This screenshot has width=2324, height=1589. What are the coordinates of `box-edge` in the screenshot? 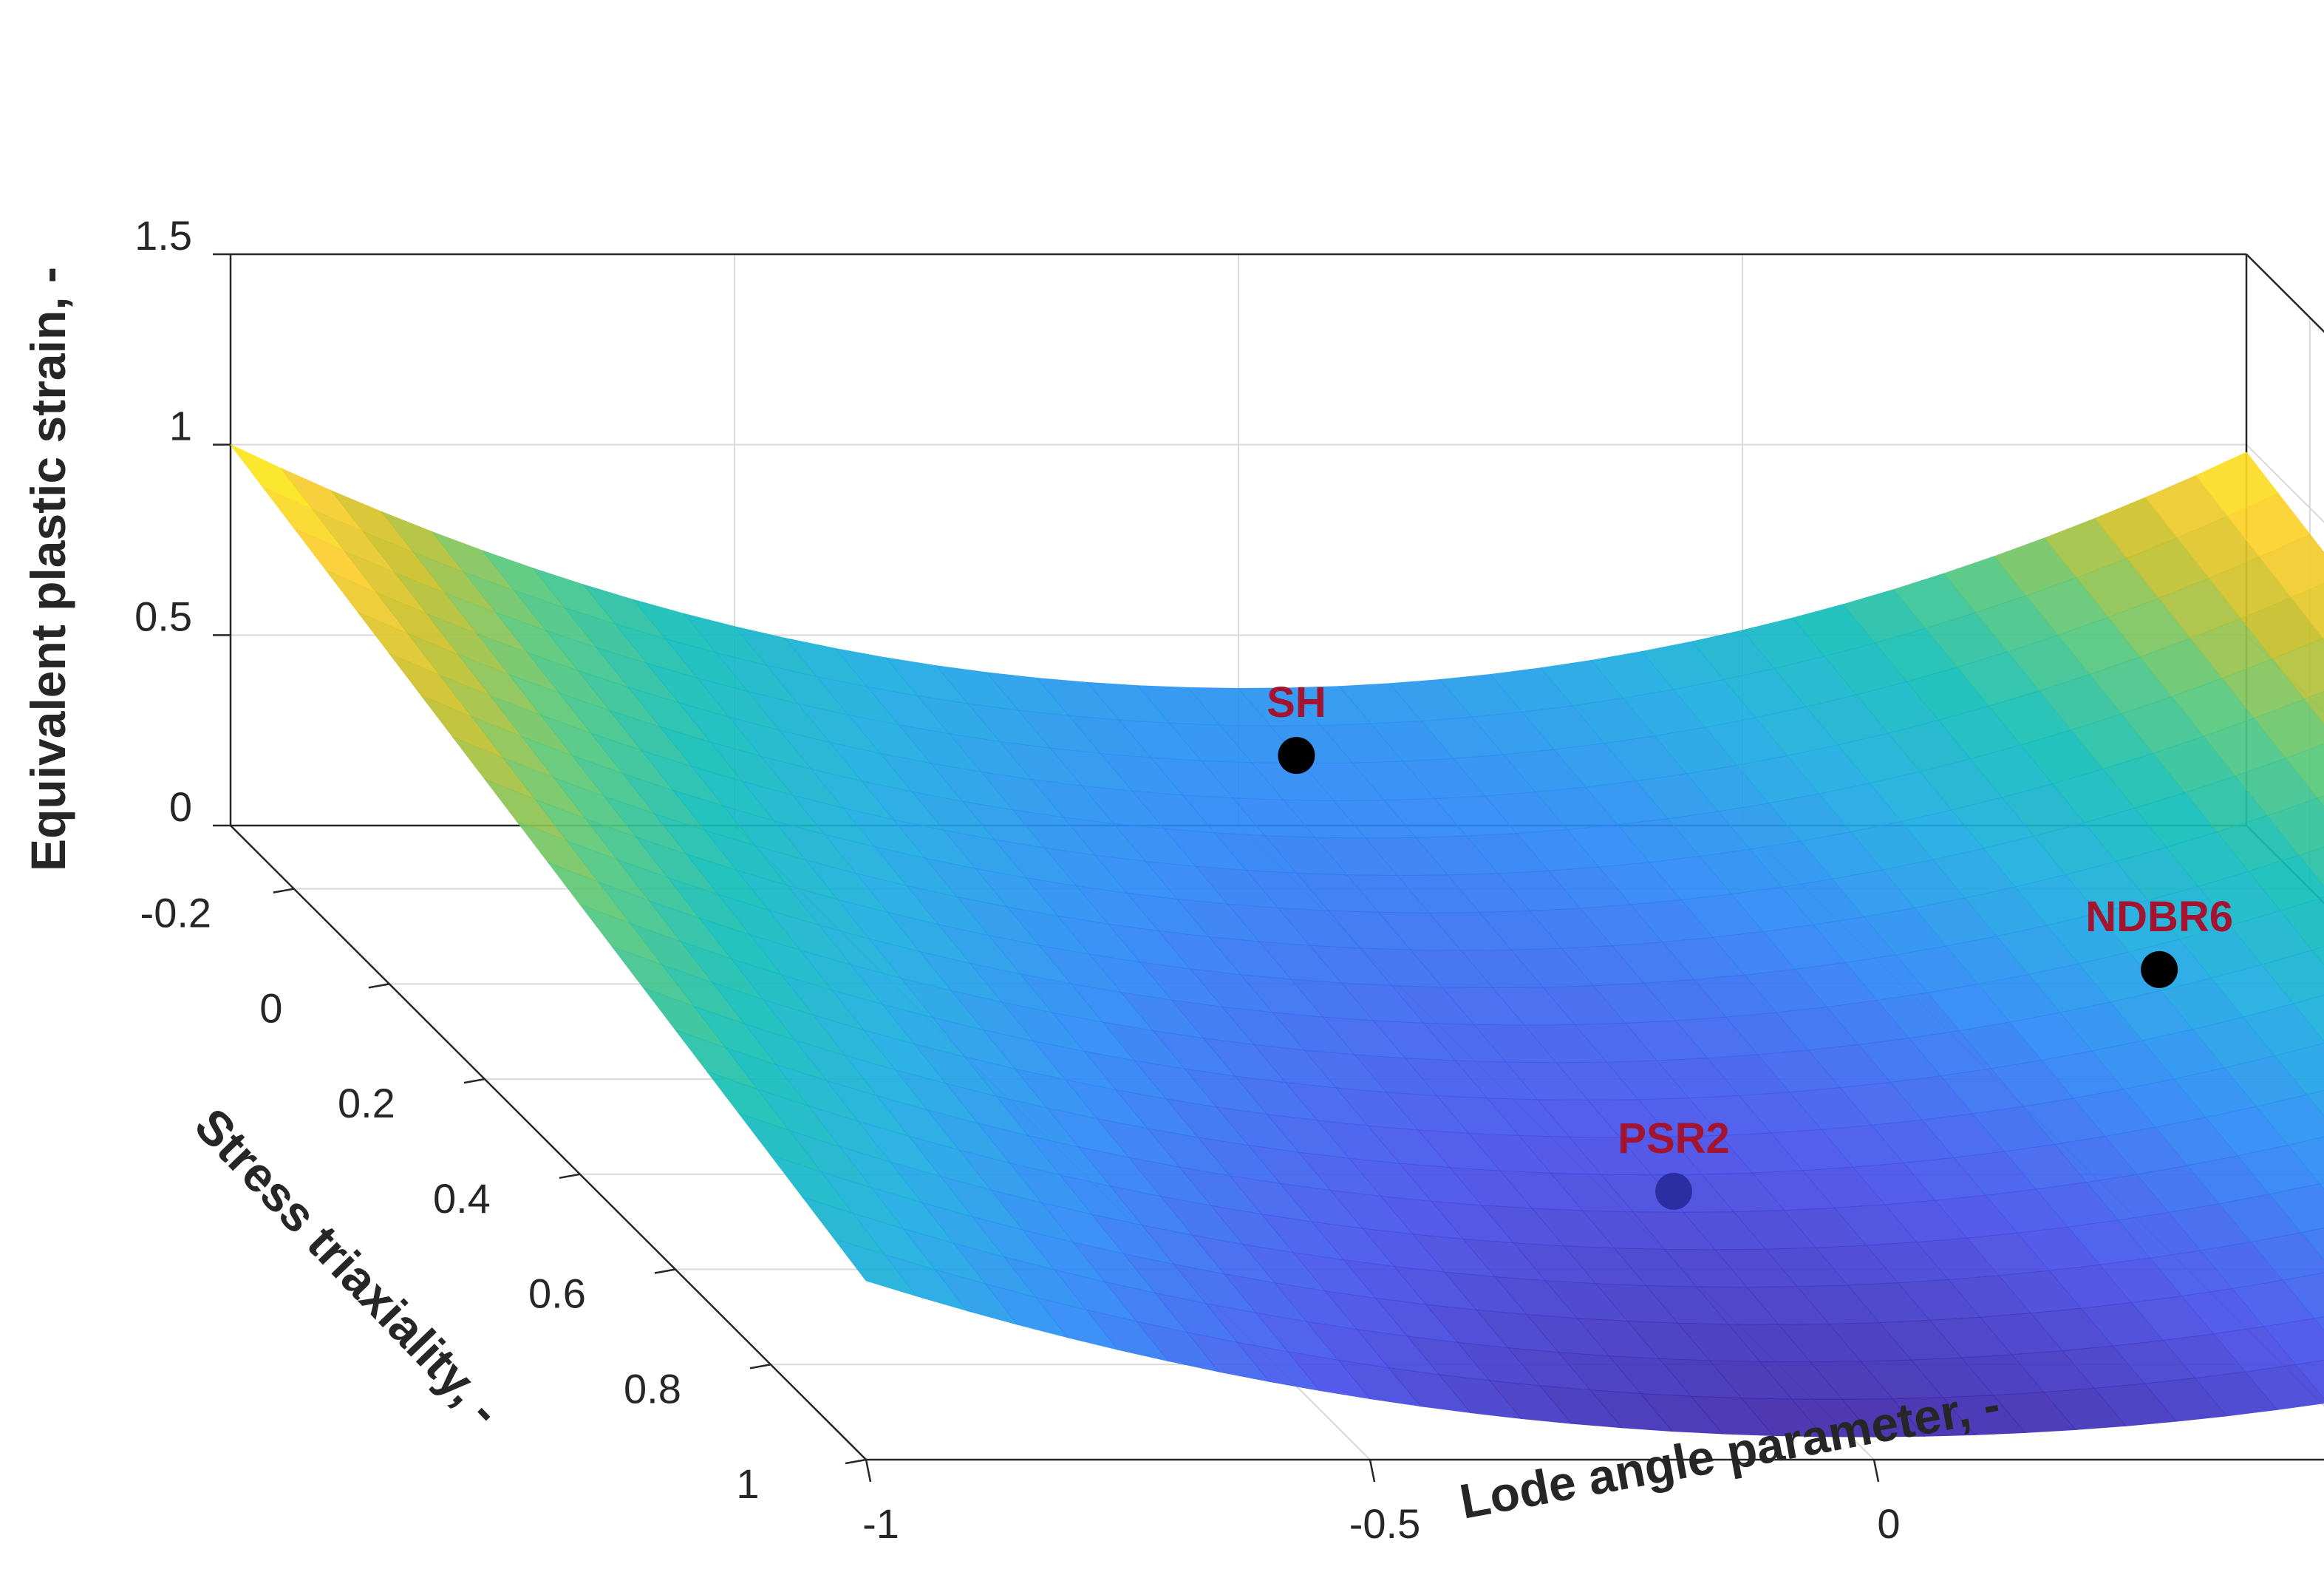 It's located at (548, 1142).